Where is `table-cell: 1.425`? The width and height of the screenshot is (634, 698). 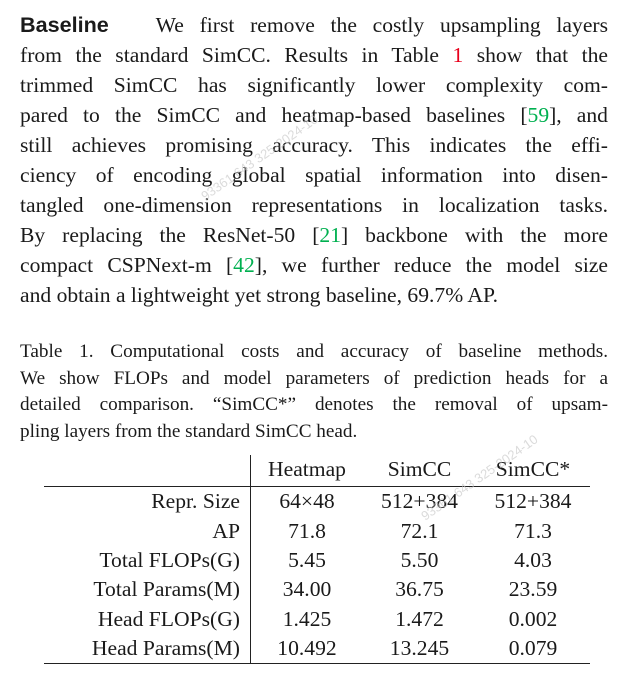
table-cell: 1.425 is located at coordinates (307, 618).